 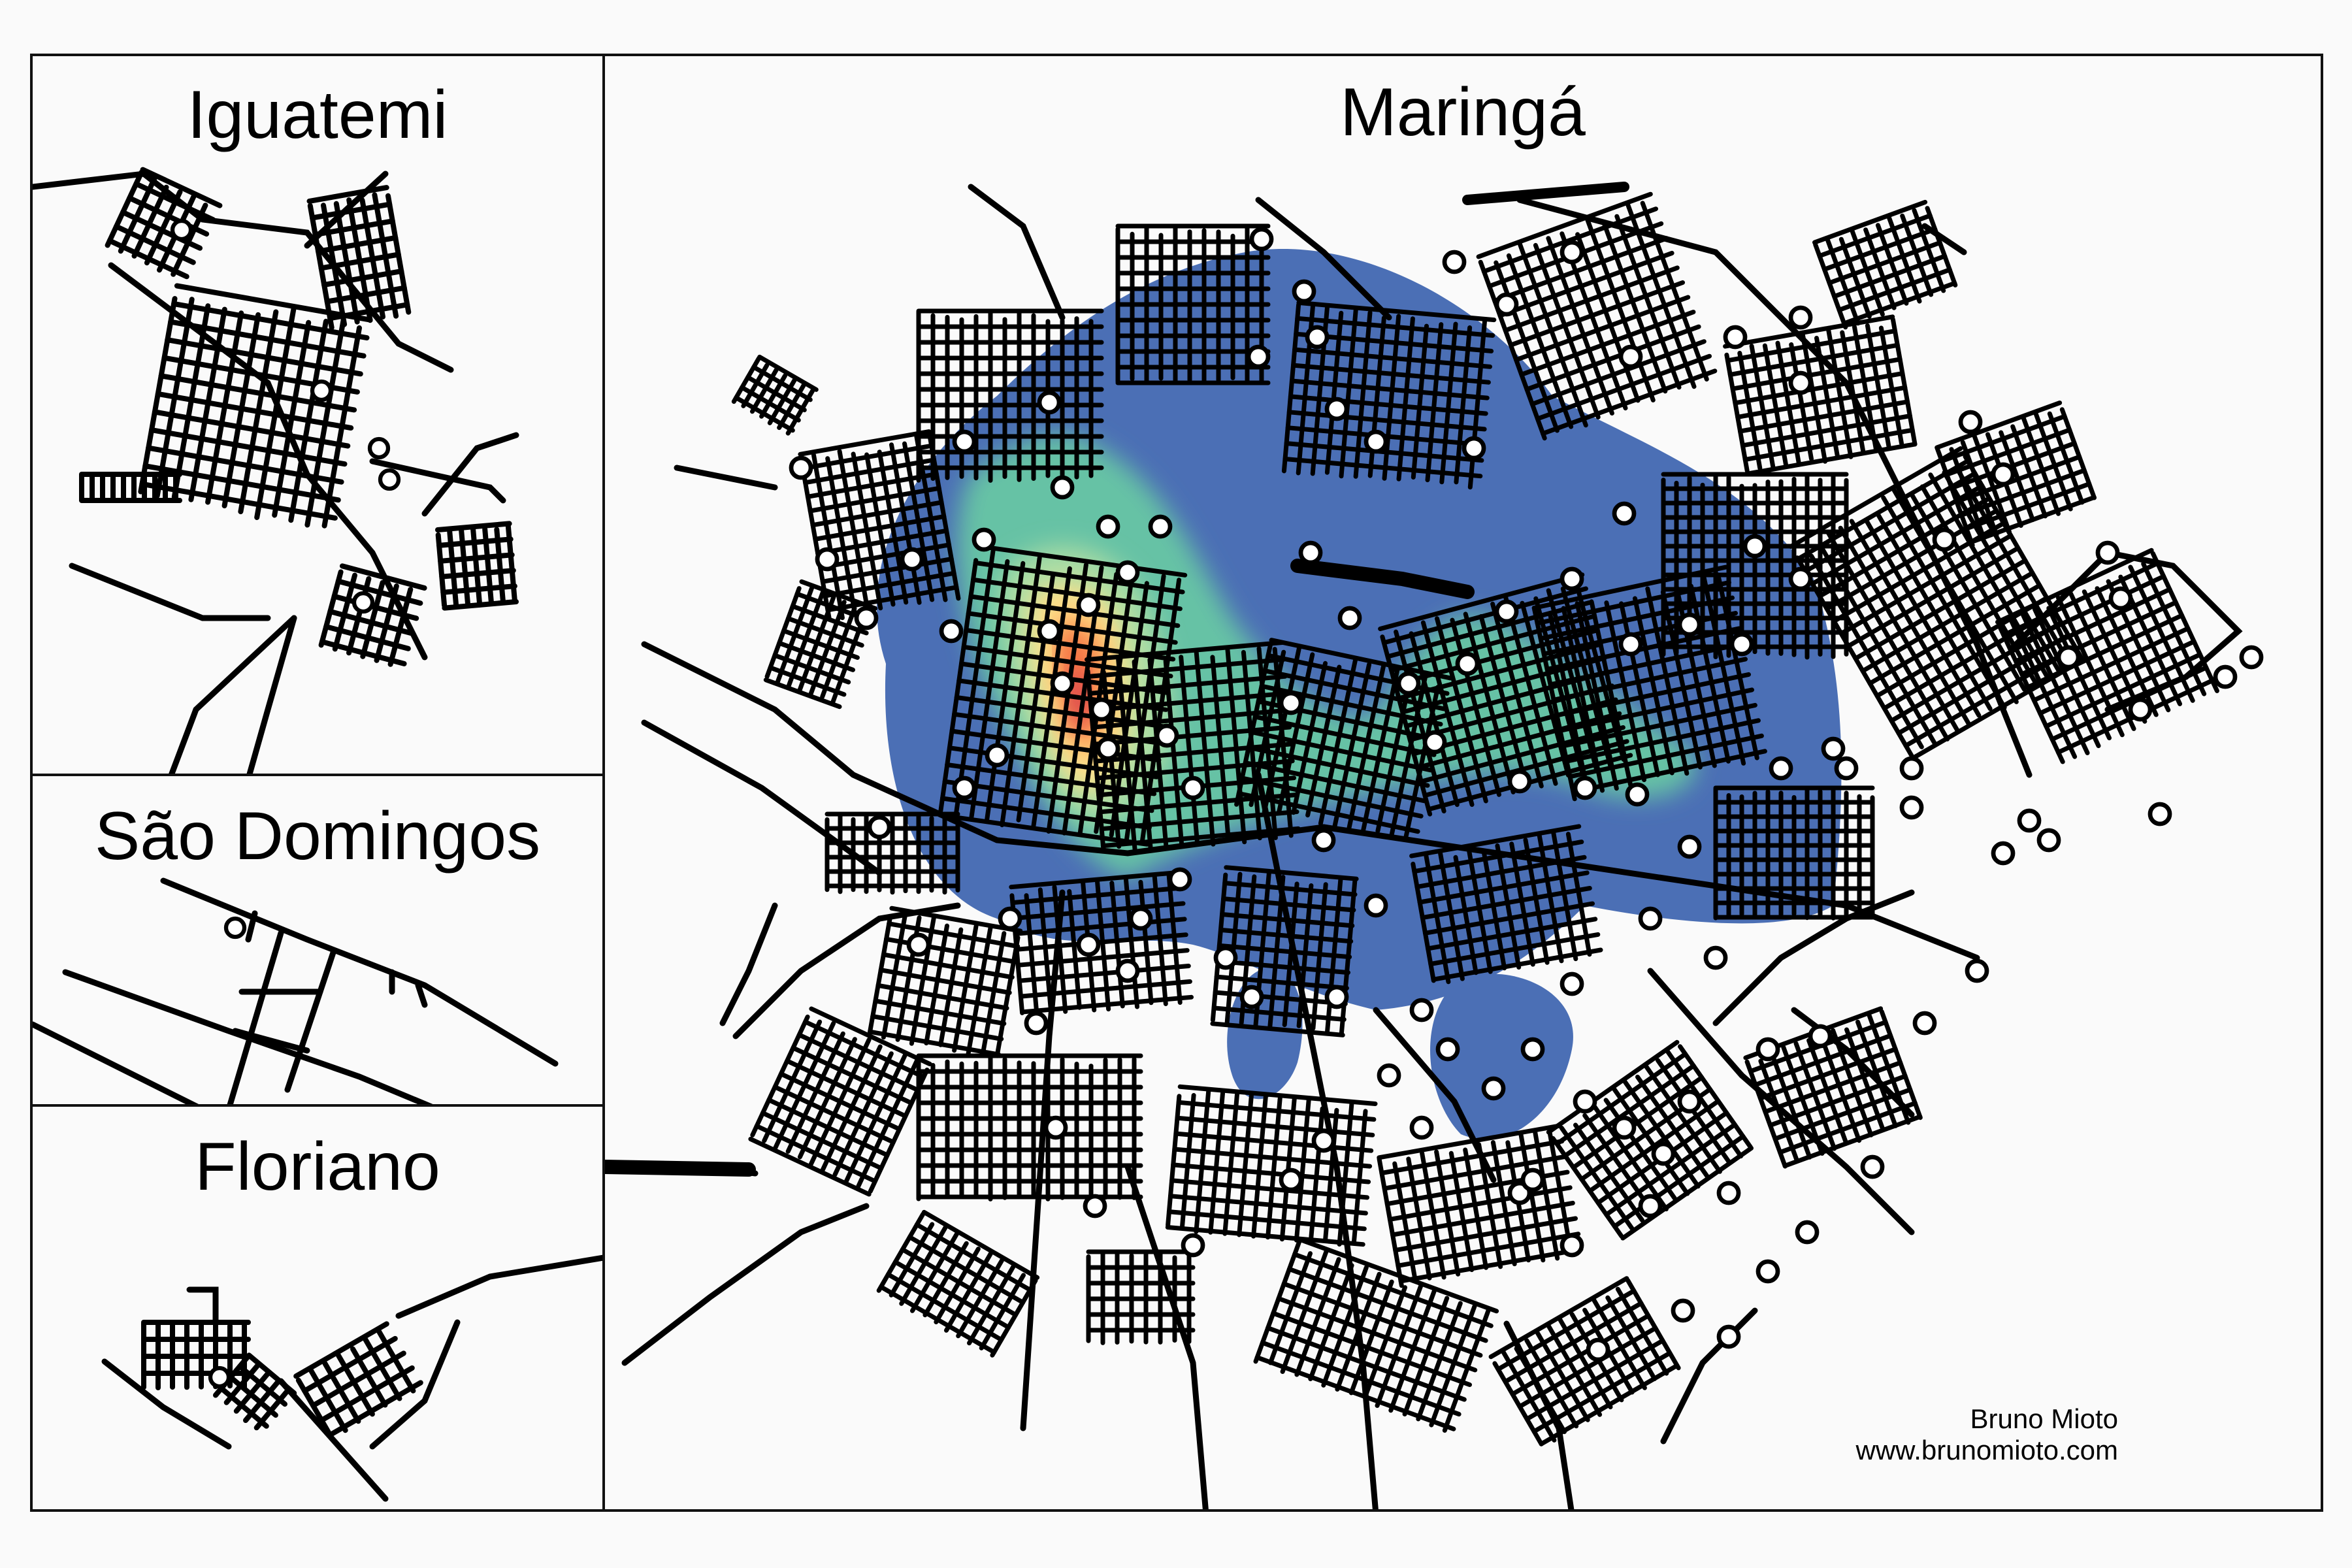 What do you see at coordinates (351, 1378) in the screenshot?
I see `floriano-map` at bounding box center [351, 1378].